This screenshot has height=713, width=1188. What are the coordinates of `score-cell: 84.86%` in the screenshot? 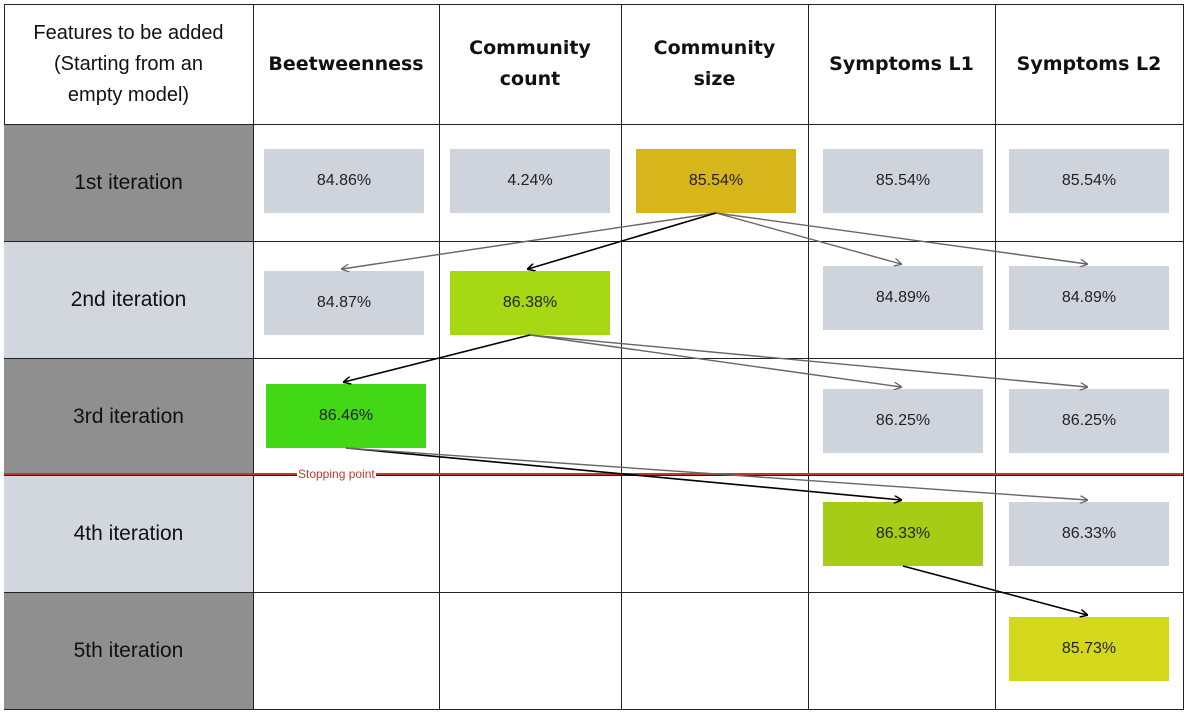 It's located at (344, 181).